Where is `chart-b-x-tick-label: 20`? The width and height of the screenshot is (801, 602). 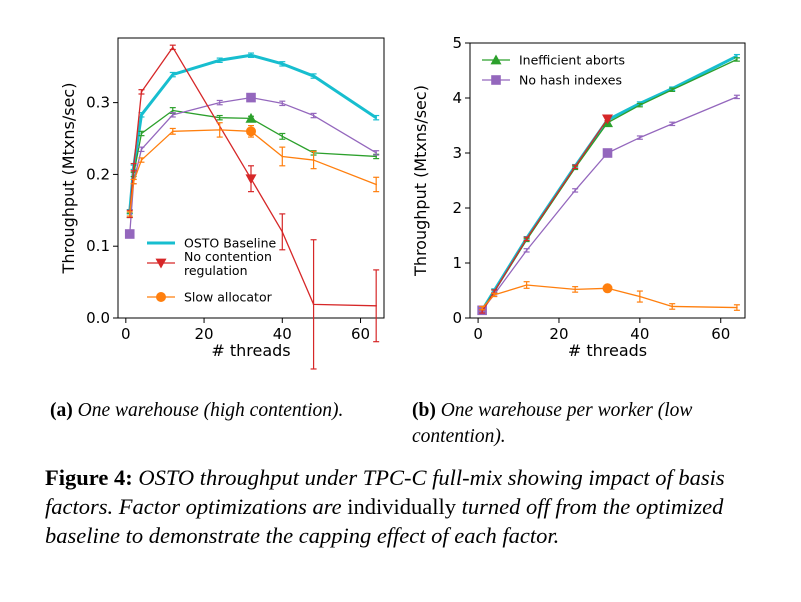
chart-b-x-tick-label: 20 is located at coordinates (558, 334).